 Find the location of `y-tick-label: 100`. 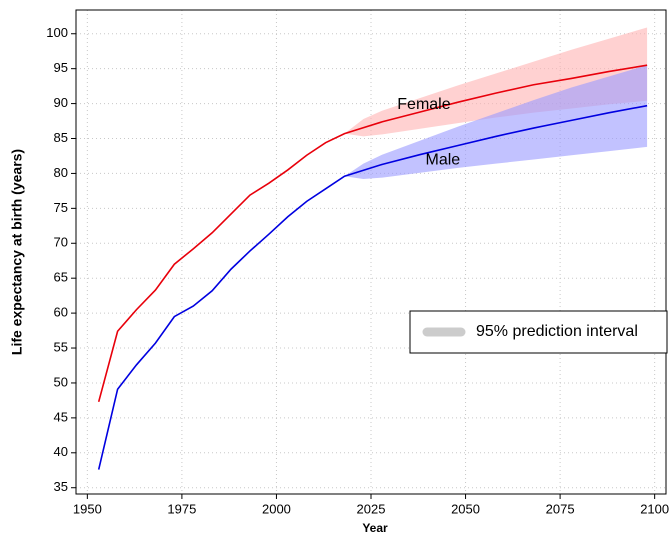

y-tick-label: 100 is located at coordinates (57, 32).